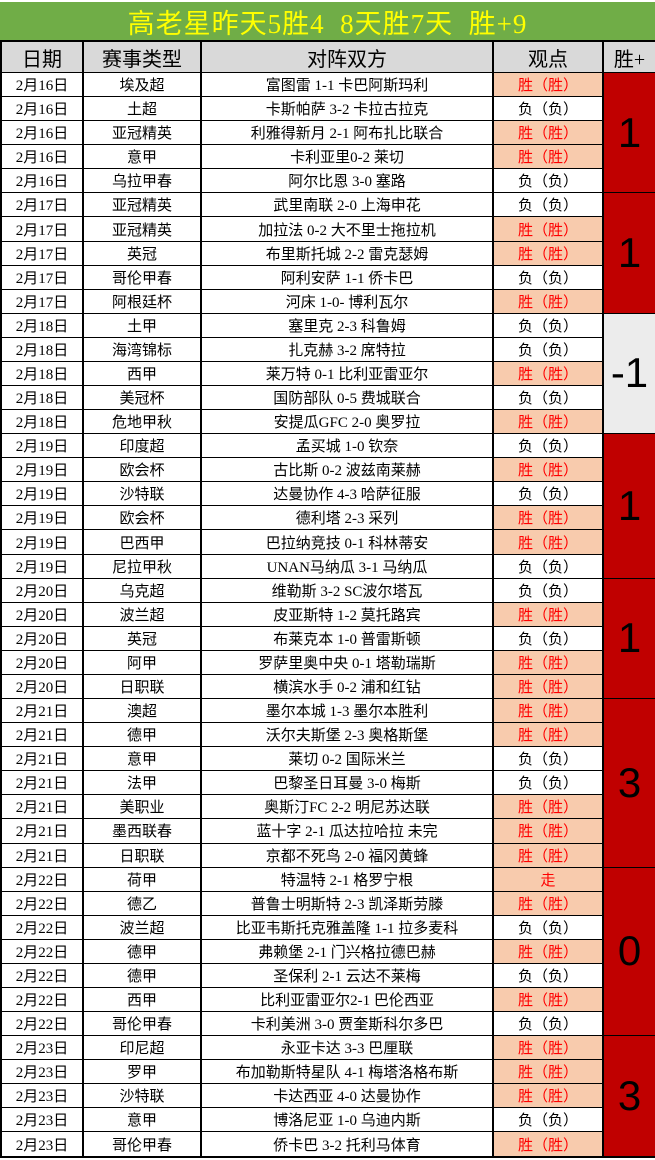  I want to click on league-cell: 印度超, so click(142, 446).